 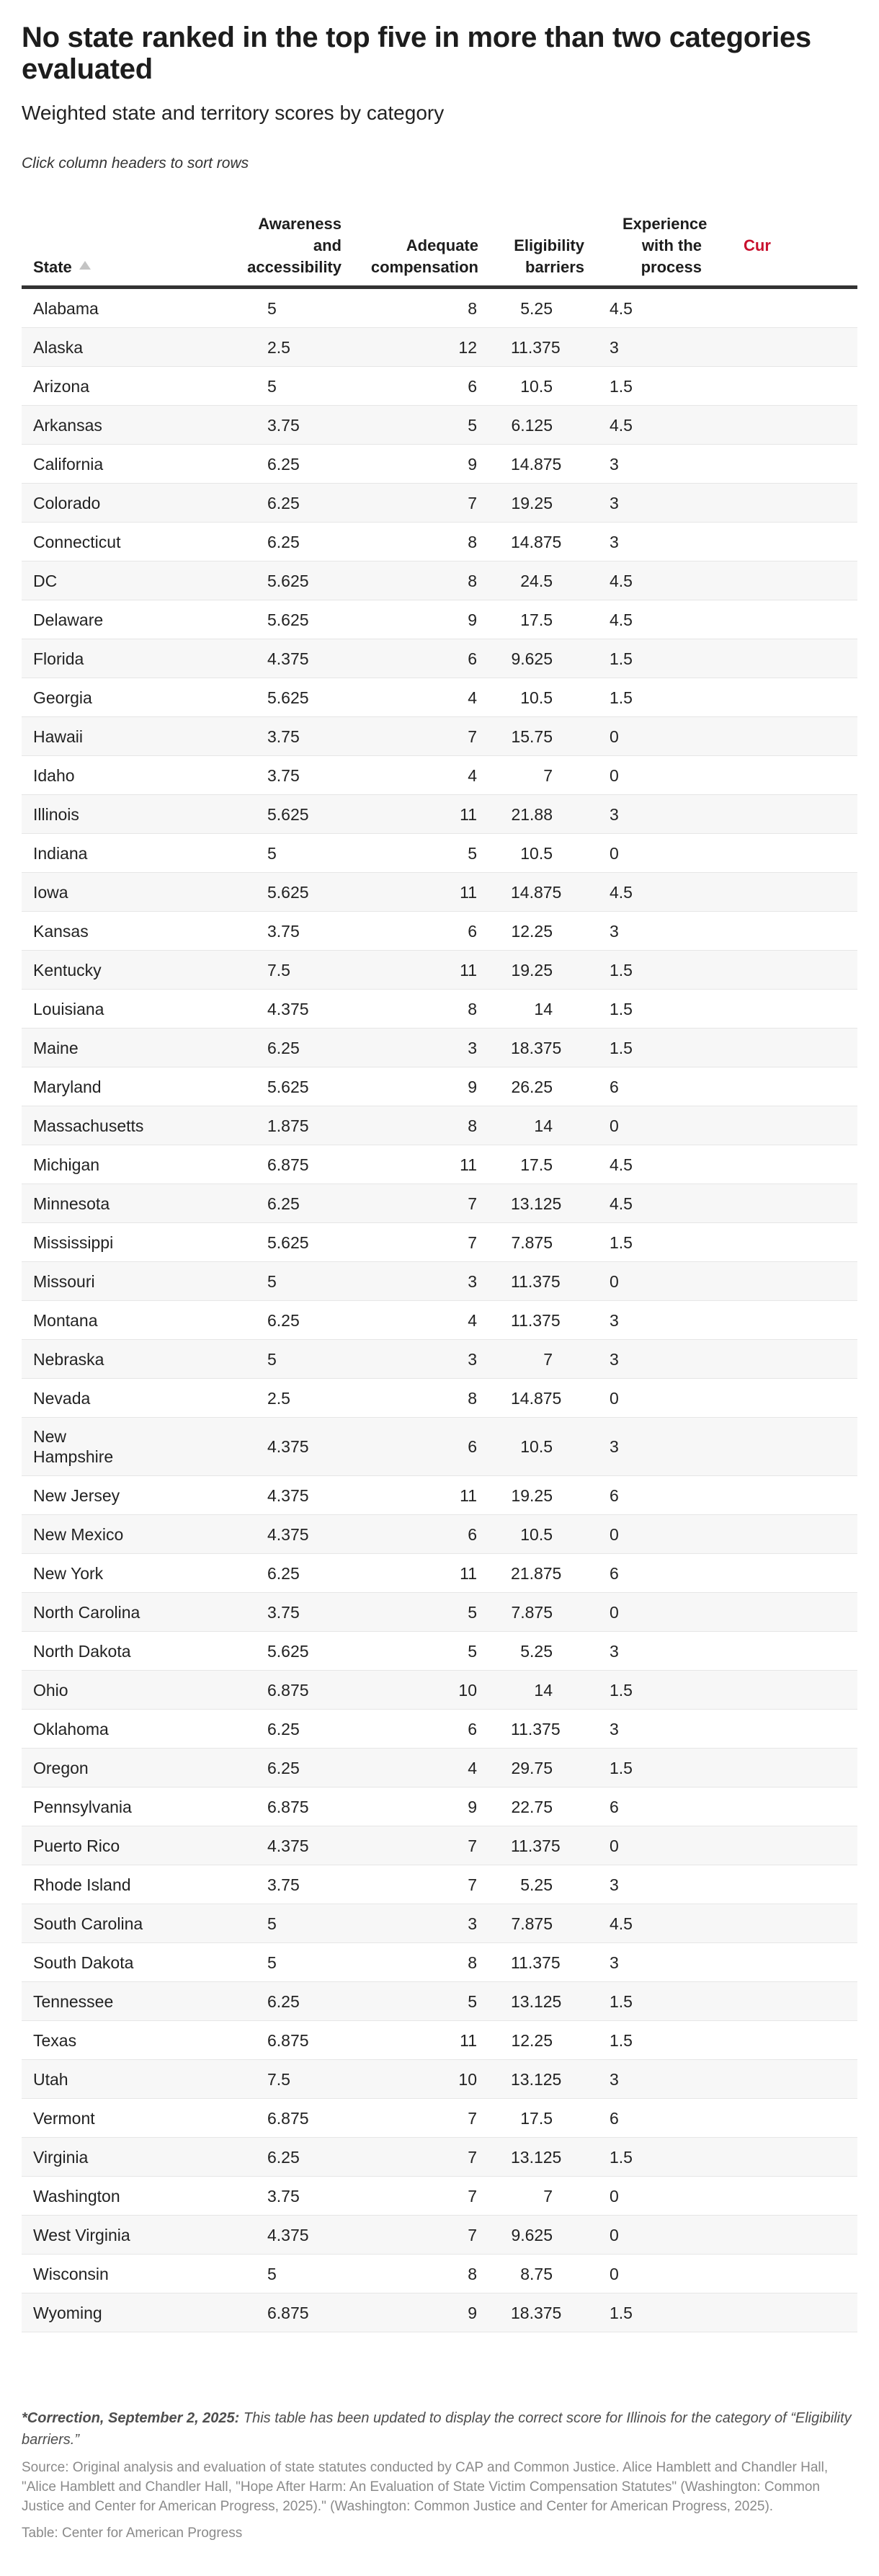 I want to click on table-row: Wyoming 6.875 9 18.375 1.5, so click(x=439, y=2312).